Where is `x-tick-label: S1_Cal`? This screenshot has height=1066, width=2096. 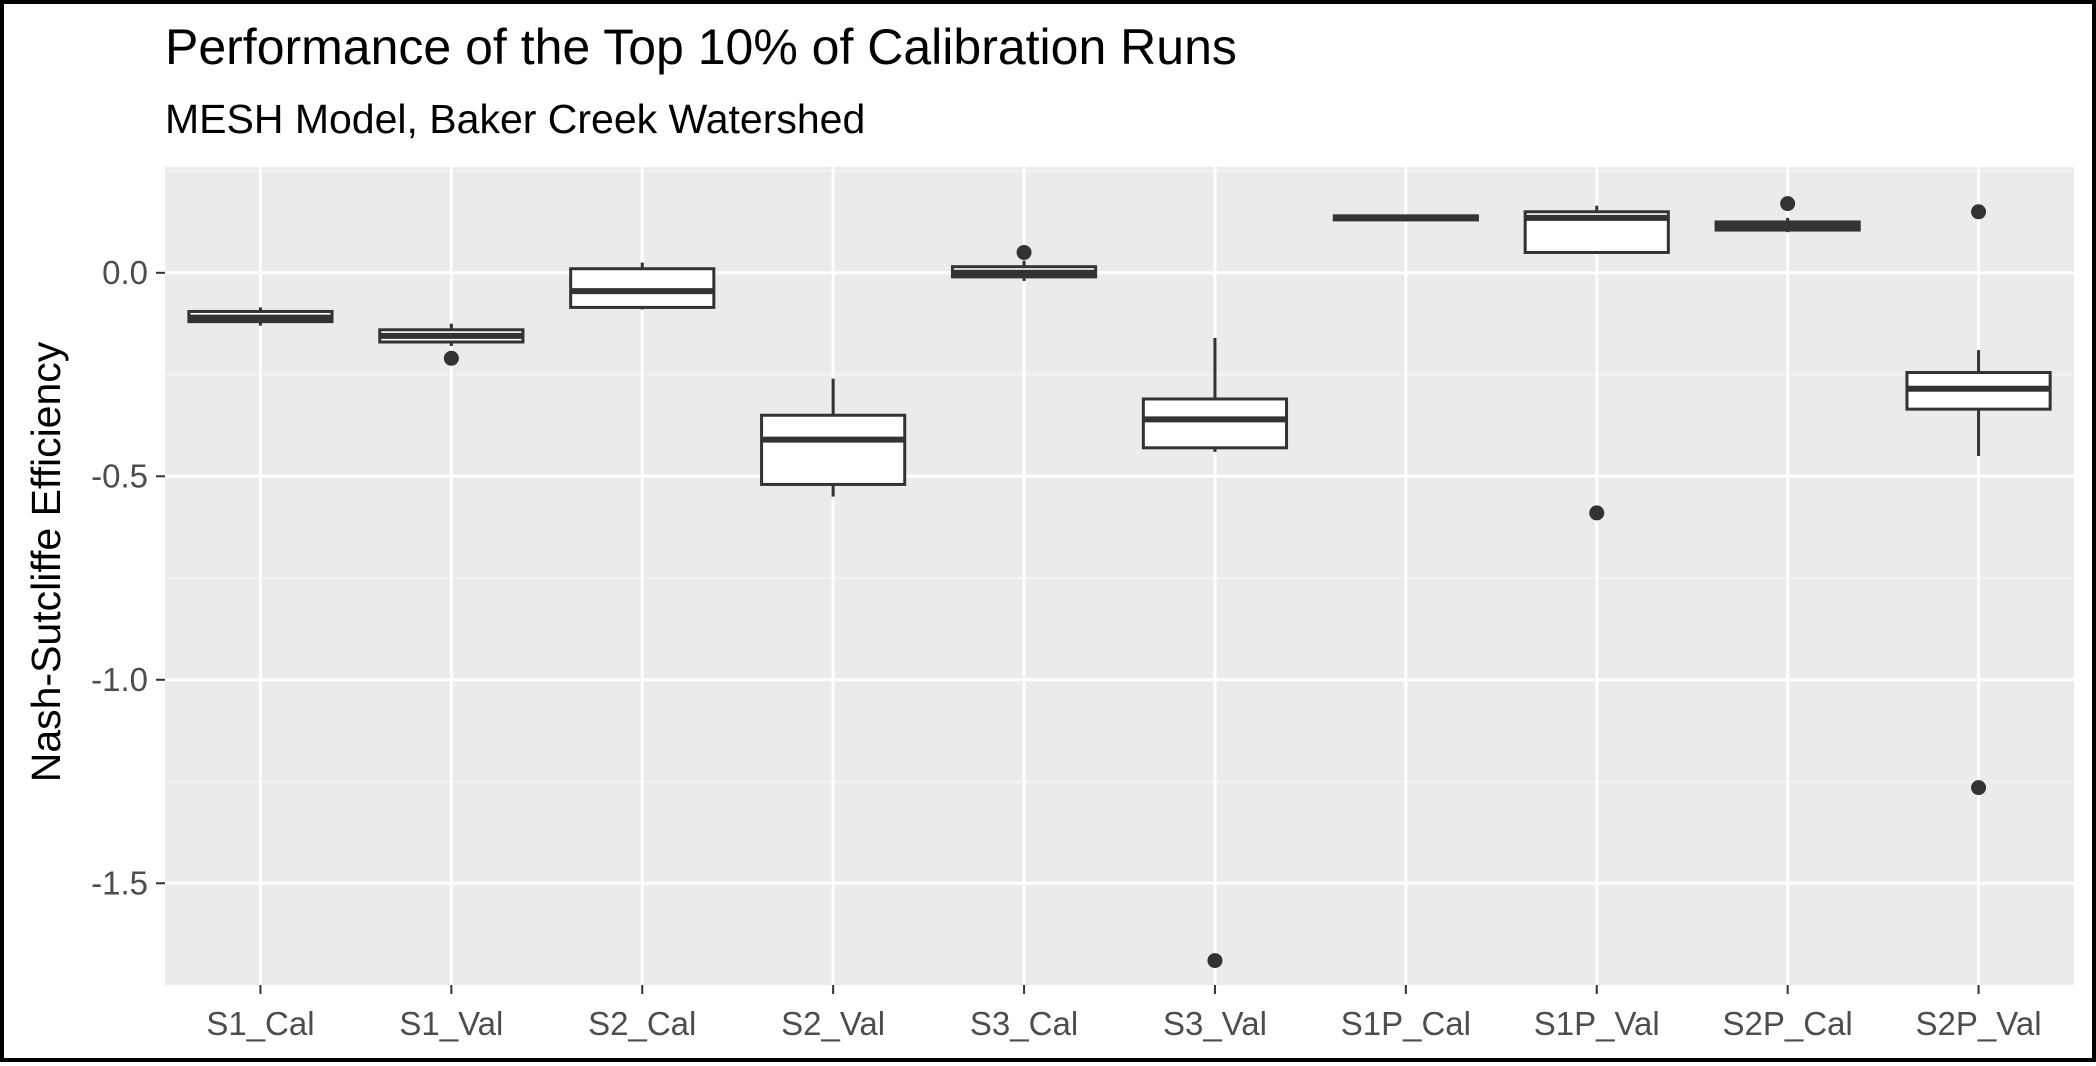
x-tick-label: S1_Cal is located at coordinates (260, 1023).